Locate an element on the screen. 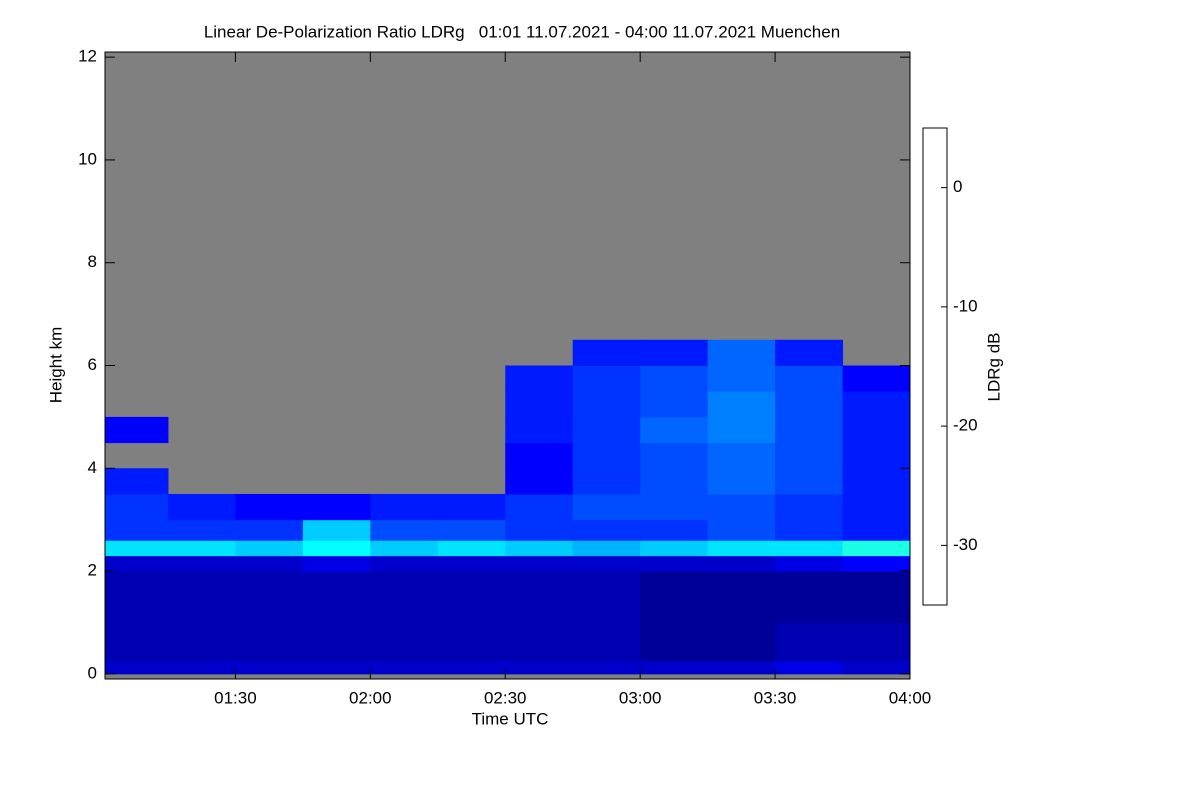  x-axis-label: Time UTC is located at coordinates (510, 718).